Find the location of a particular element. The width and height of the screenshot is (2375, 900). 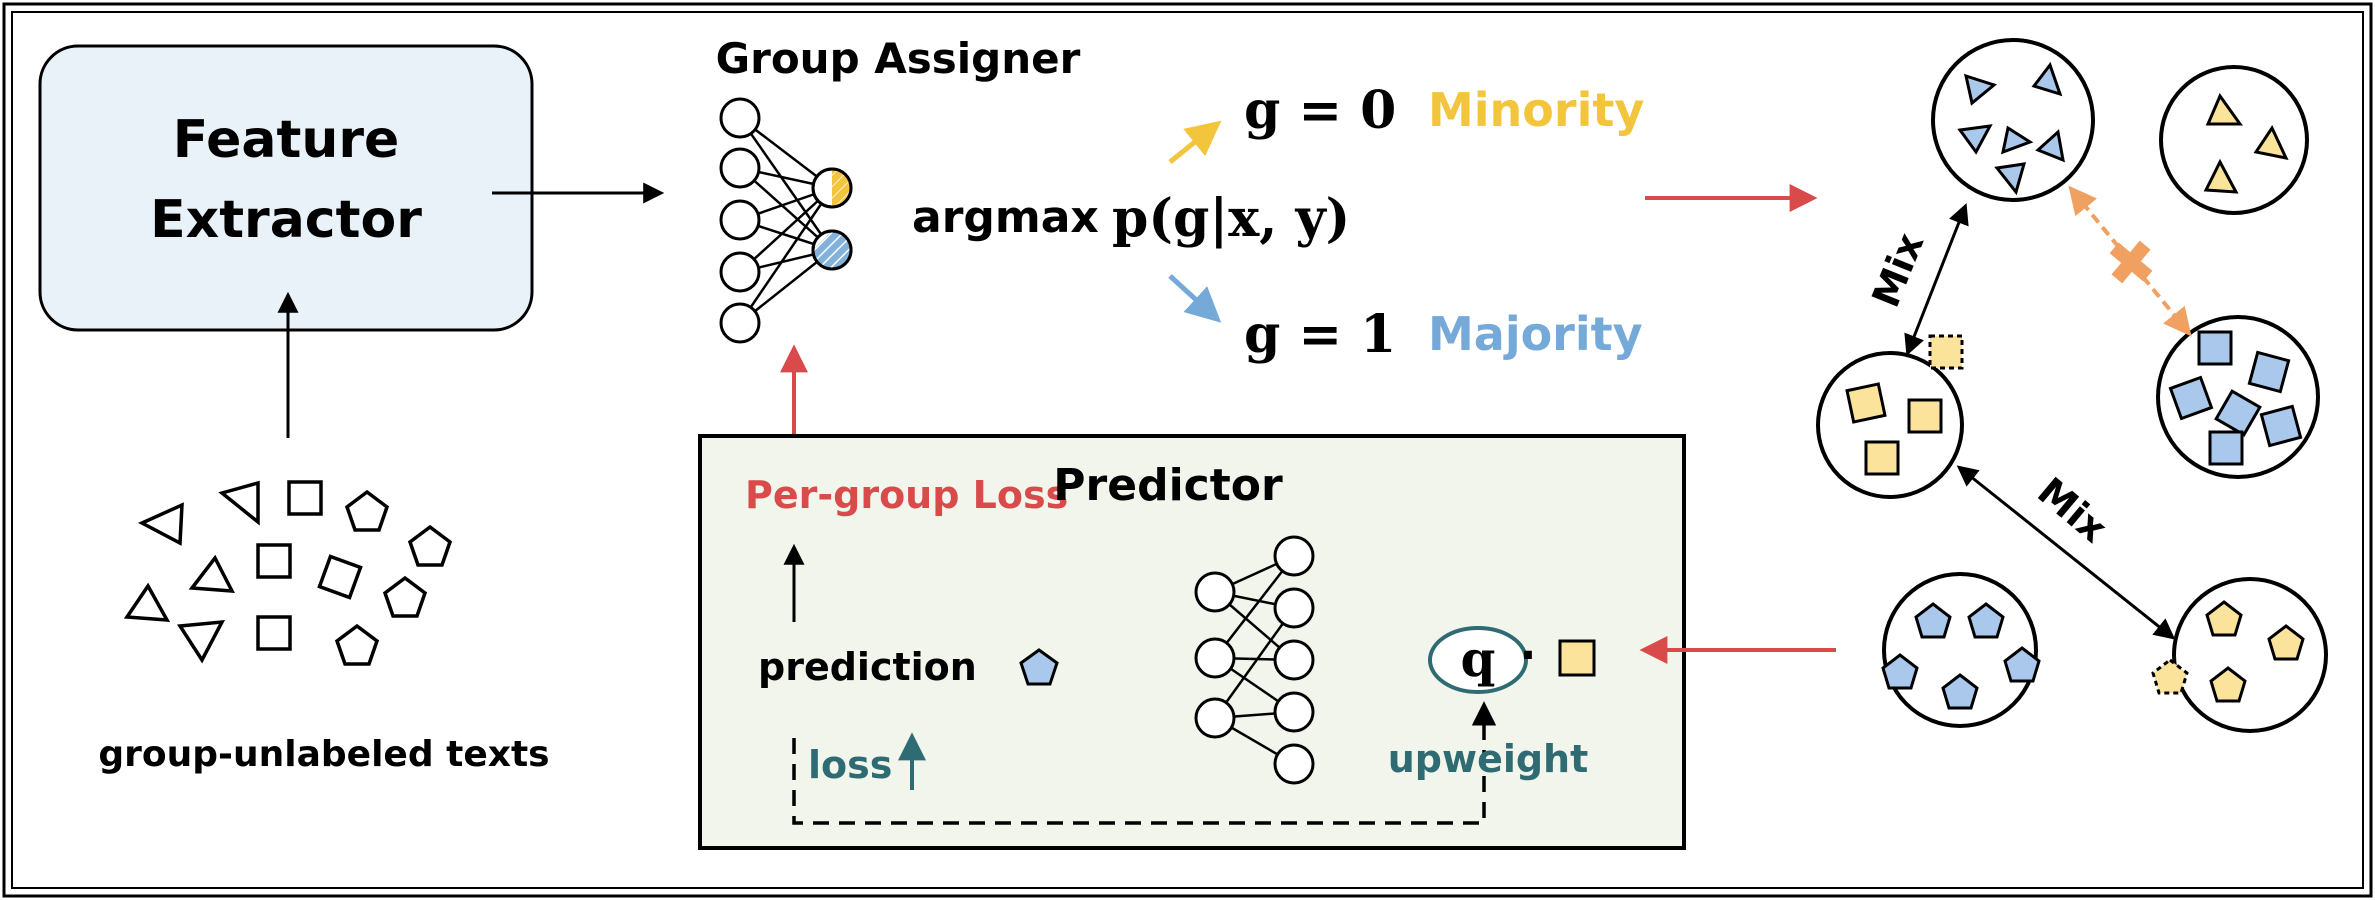

group-blue-pentagons is located at coordinates (1961, 650).